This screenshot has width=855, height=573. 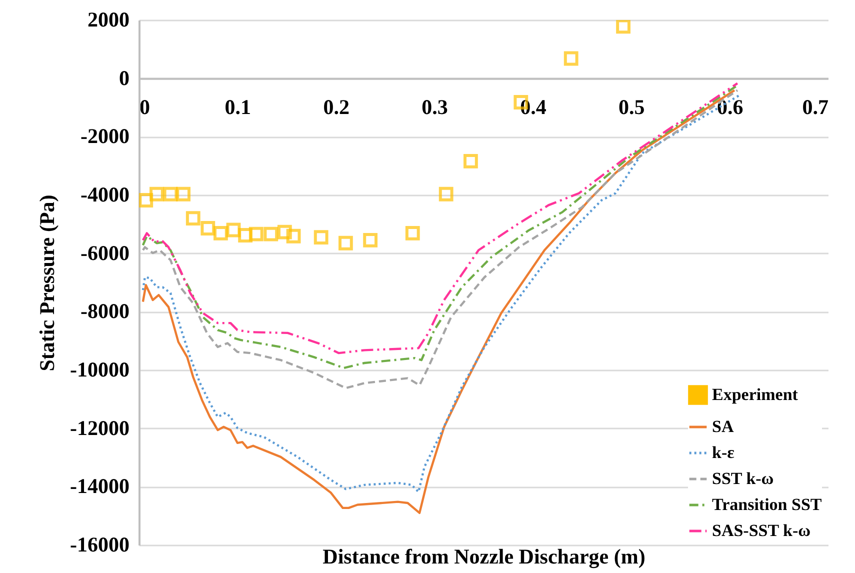 What do you see at coordinates (100, 486) in the screenshot?
I see `y-tick-label: -14000` at bounding box center [100, 486].